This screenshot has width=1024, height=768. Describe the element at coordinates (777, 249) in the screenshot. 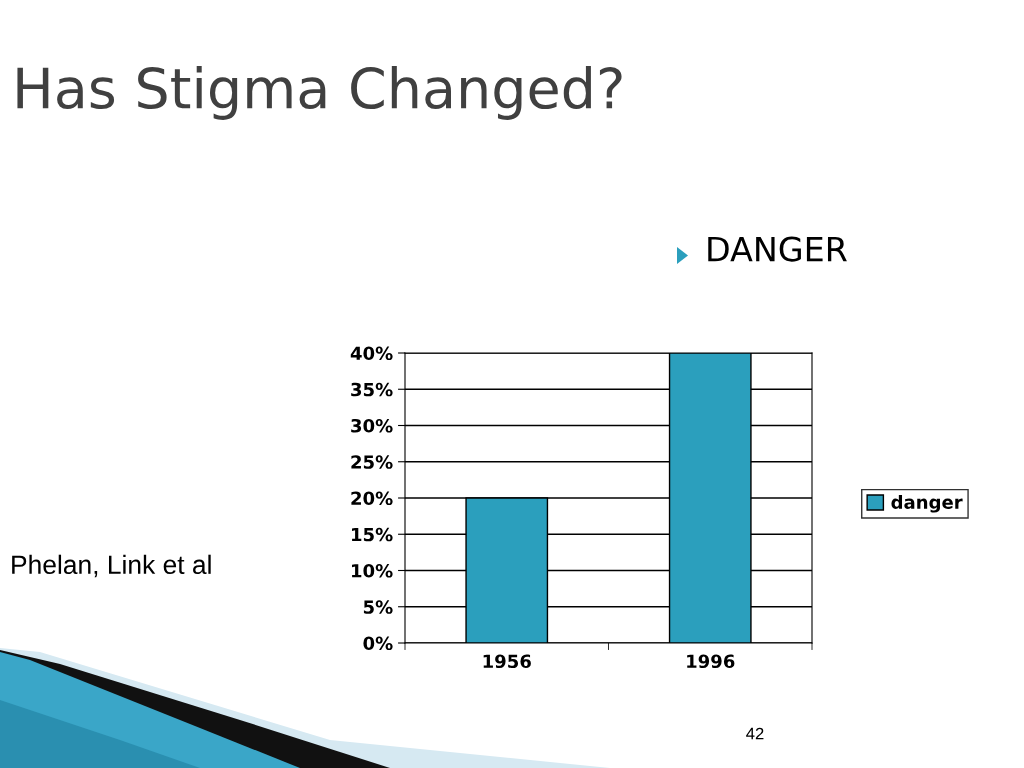

I see `chart-subtitle: DANGER` at that location.